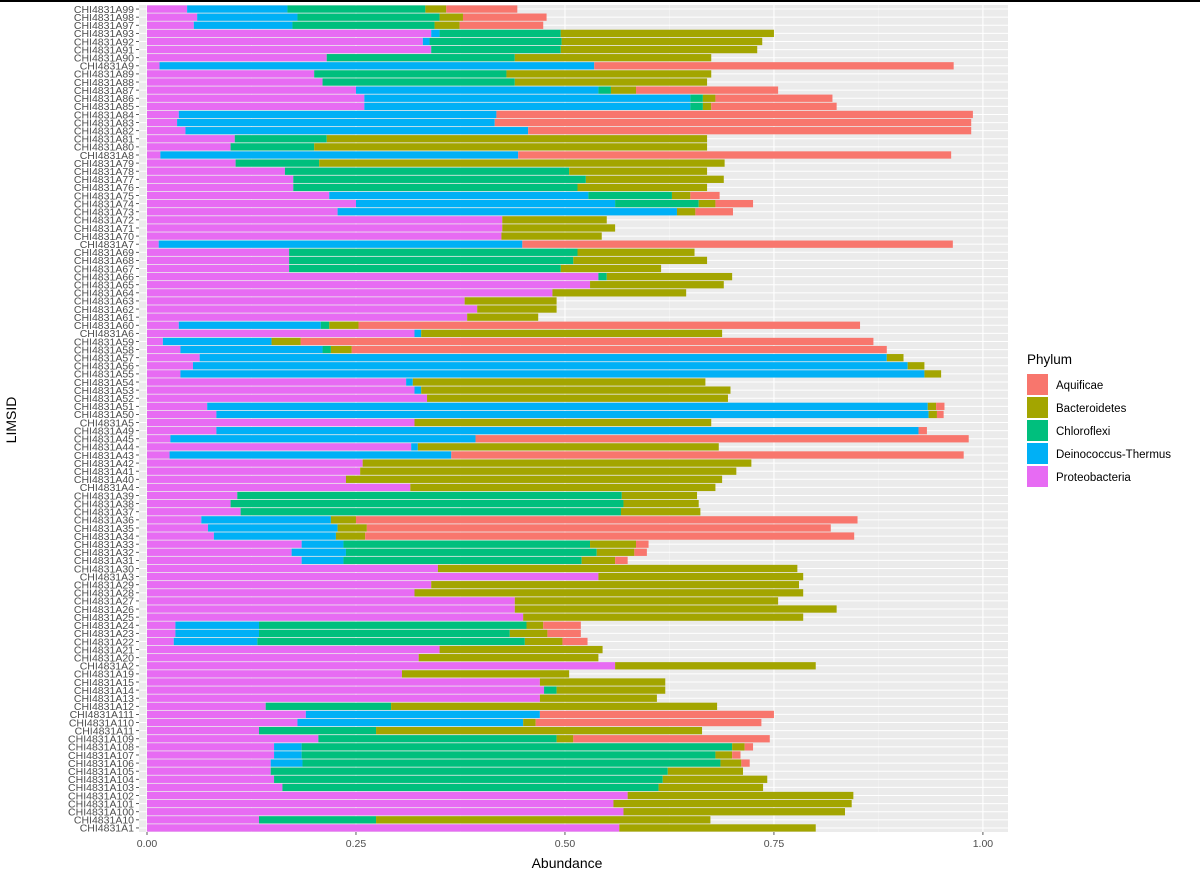 The height and width of the screenshot is (877, 1200). Describe the element at coordinates (104, 213) in the screenshot. I see `y-tick-label: CHI4831A73` at that location.